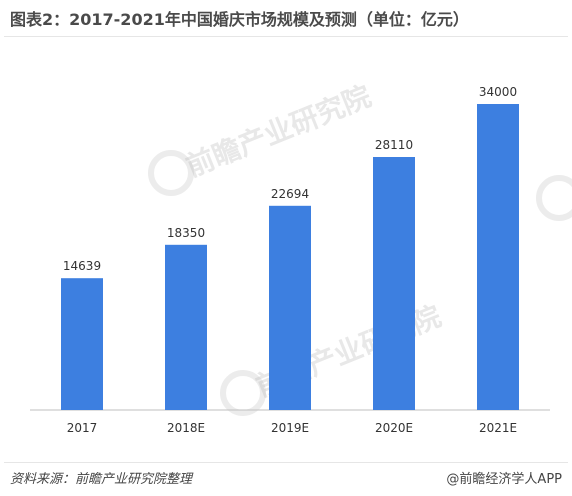 The width and height of the screenshot is (572, 496). I want to click on footer-divider, so click(286, 462).